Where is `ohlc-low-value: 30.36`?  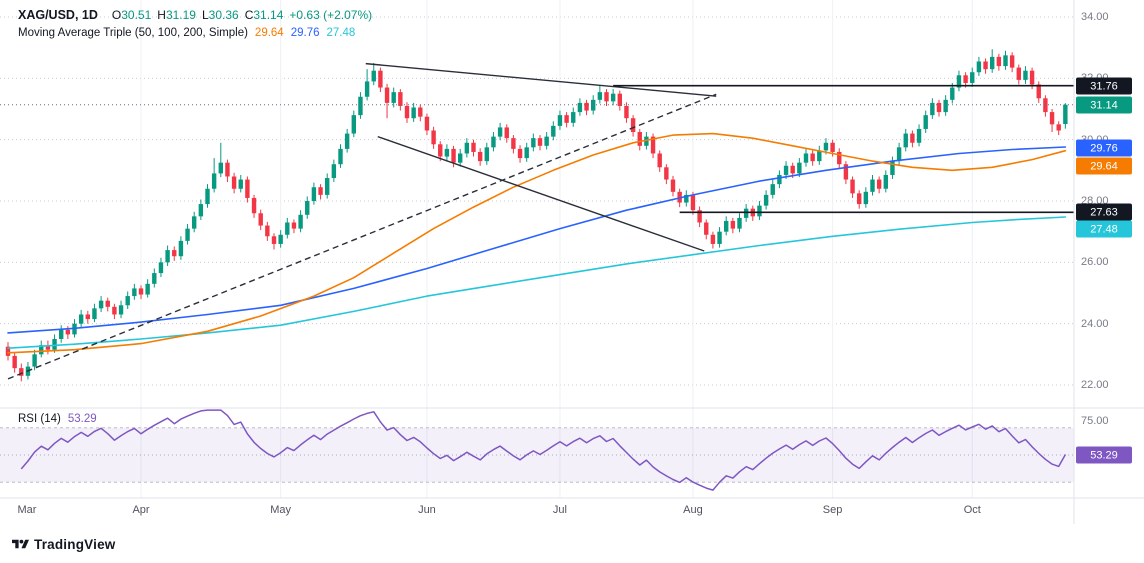 ohlc-low-value: 30.36 is located at coordinates (223, 15).